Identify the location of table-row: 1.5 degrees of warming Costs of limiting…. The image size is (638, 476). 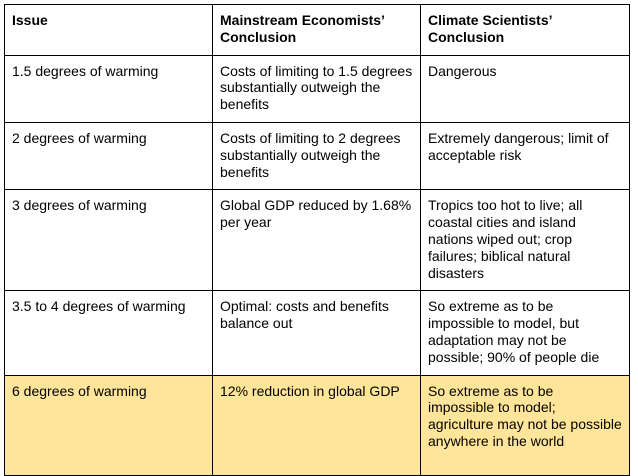
(317, 88).